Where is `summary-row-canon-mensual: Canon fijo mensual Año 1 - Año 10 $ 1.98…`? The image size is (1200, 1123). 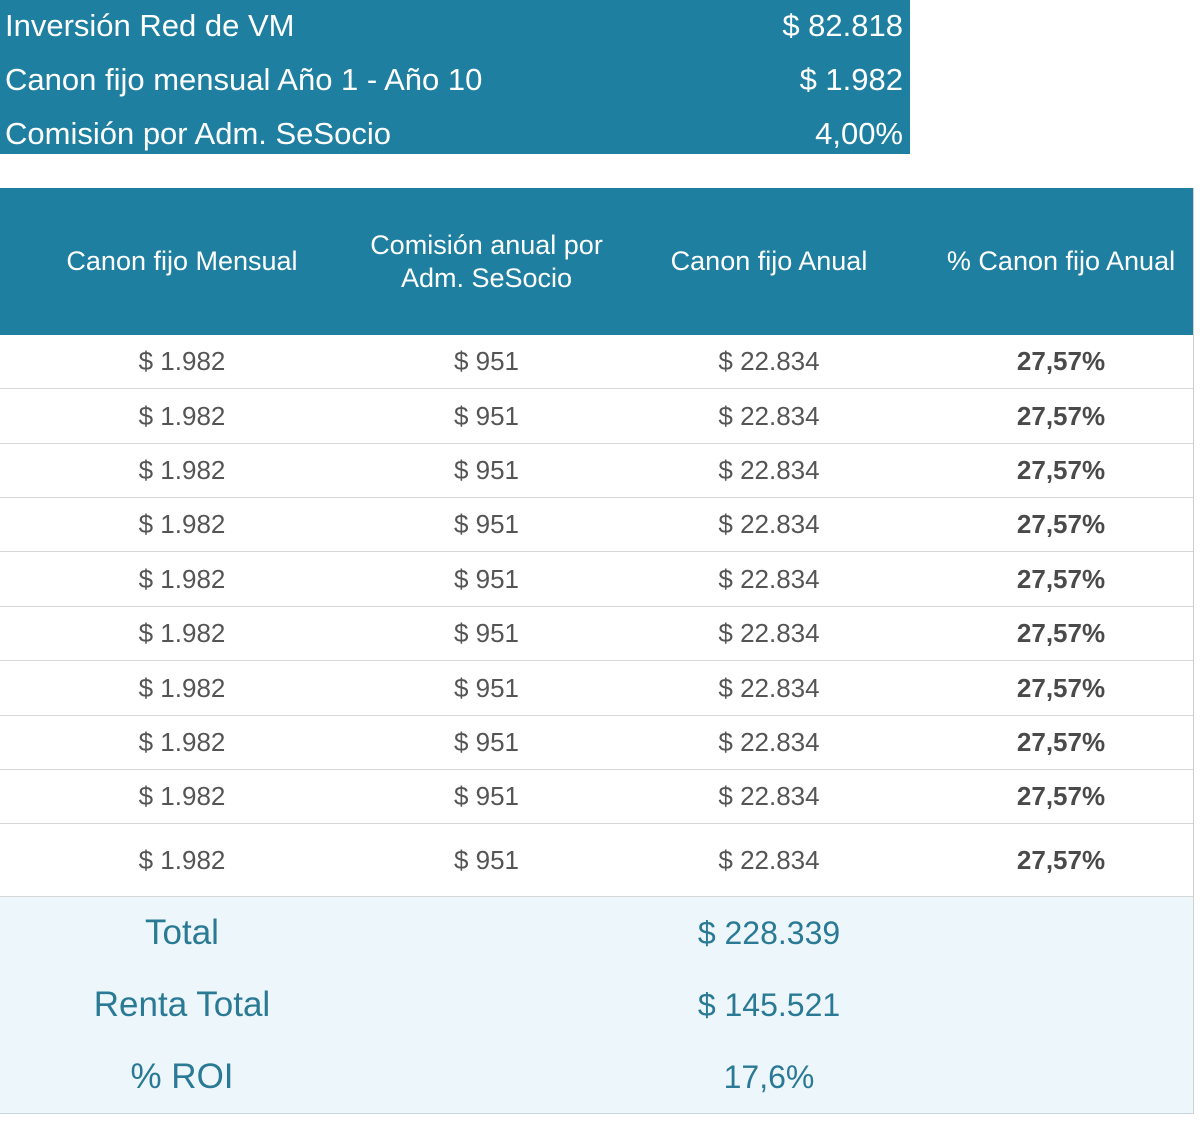
summary-row-canon-mensual: Canon fijo mensual Año 1 - Año 10 $ 1.98… is located at coordinates (455, 81).